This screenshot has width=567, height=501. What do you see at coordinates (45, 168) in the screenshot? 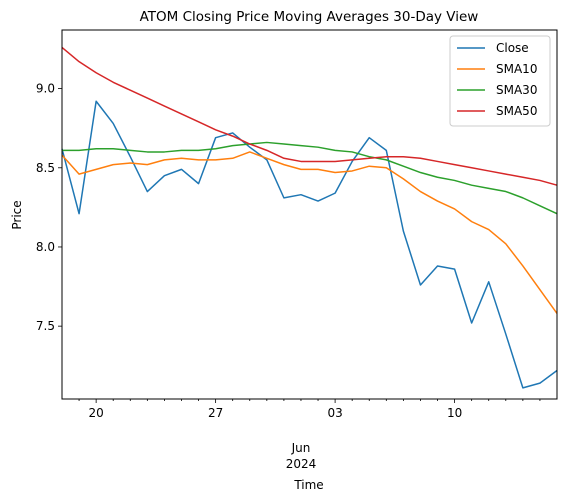
I see `y-tick-label: 8.5` at bounding box center [45, 168].